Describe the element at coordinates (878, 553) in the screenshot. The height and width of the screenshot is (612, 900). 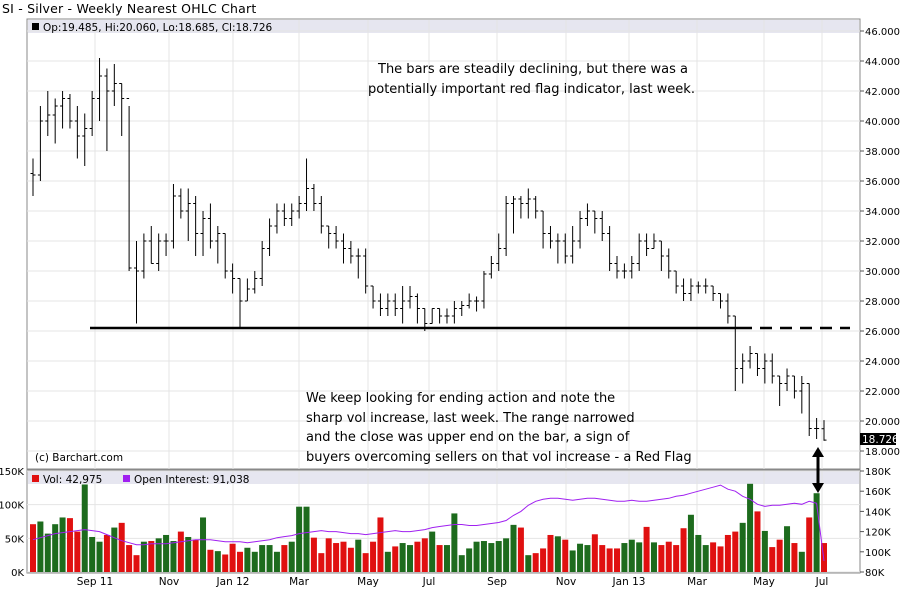
I see `oi-tick-label: 100K` at that location.